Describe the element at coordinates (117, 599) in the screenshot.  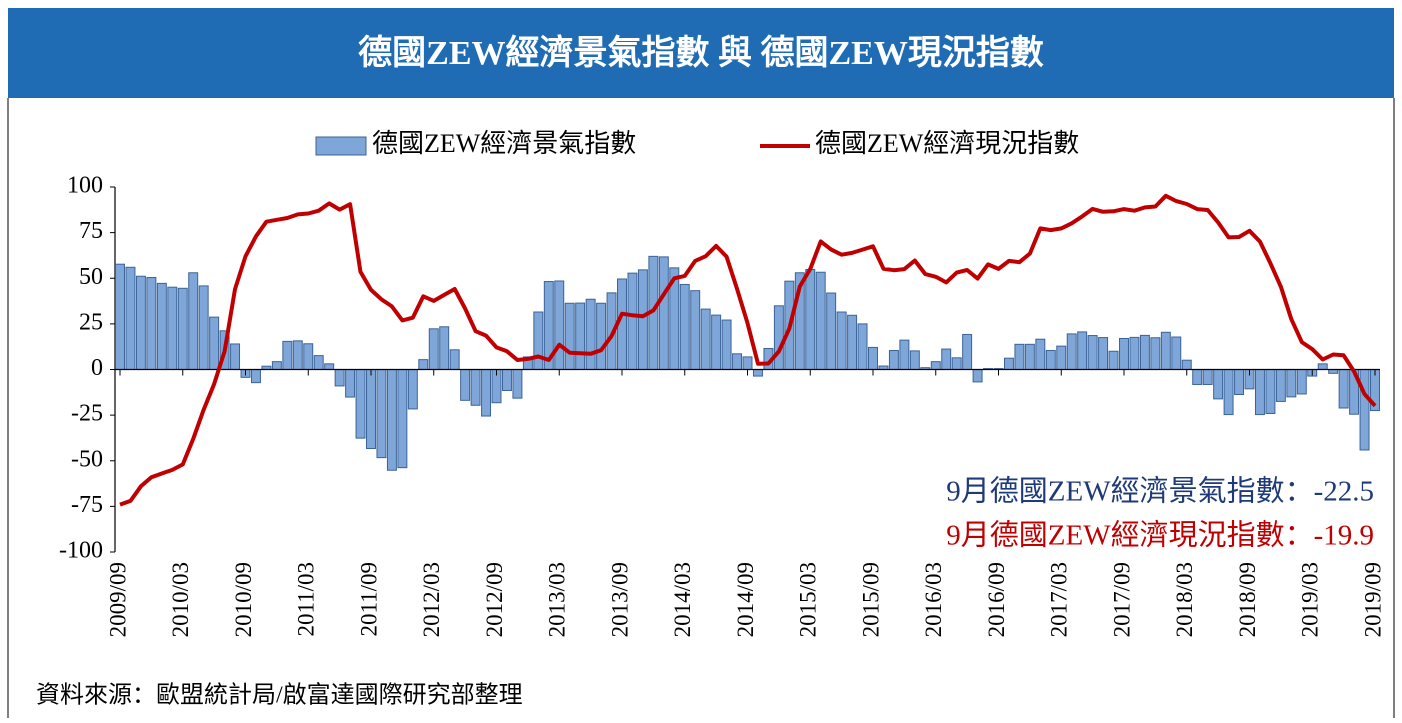
I see `x-tick-label: 2009/09` at that location.